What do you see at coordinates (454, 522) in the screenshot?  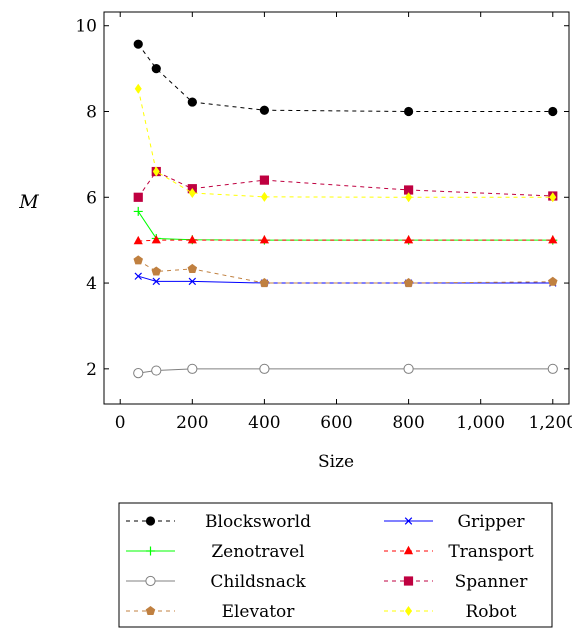 I see `legend-entry-gripper: Gripper` at bounding box center [454, 522].